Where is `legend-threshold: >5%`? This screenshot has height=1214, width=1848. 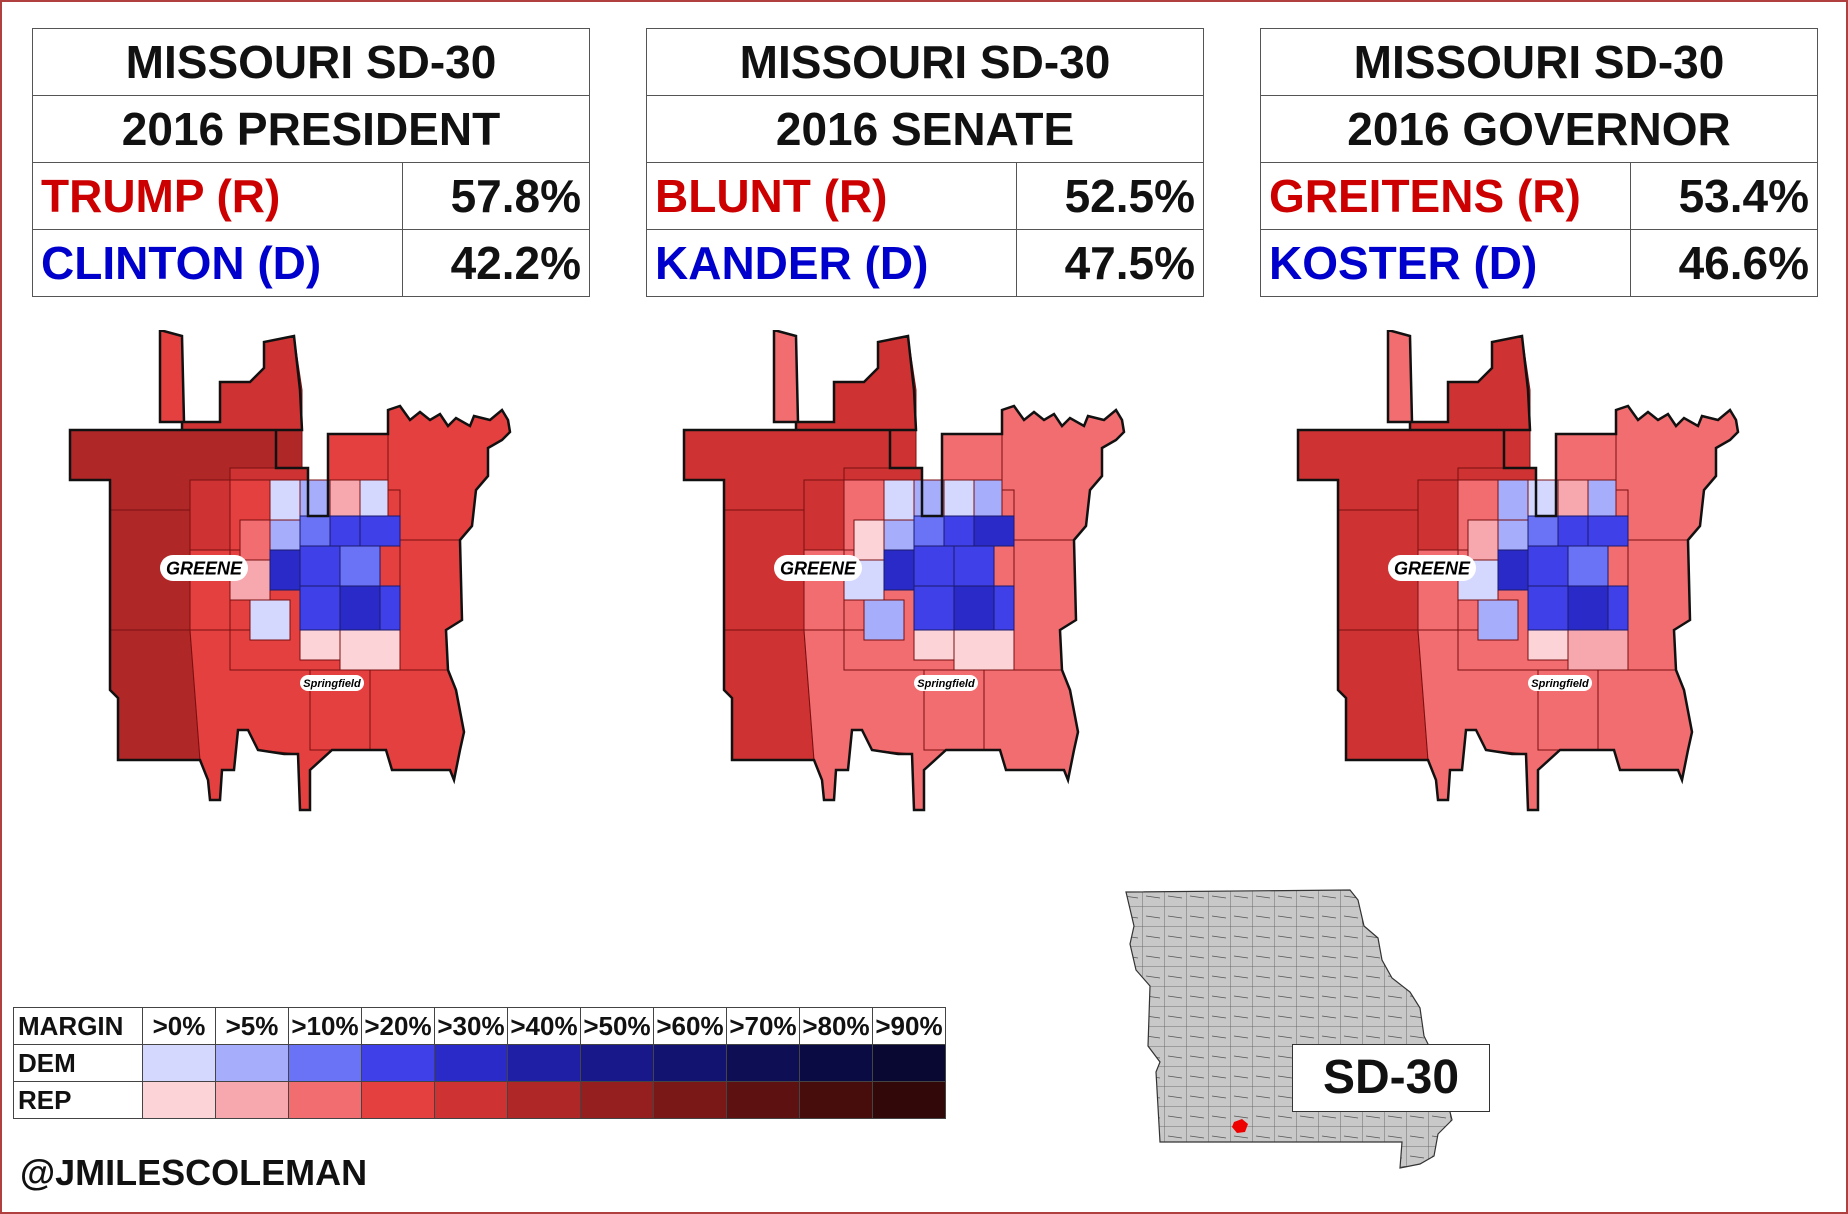
legend-threshold: >5% is located at coordinates (252, 1026).